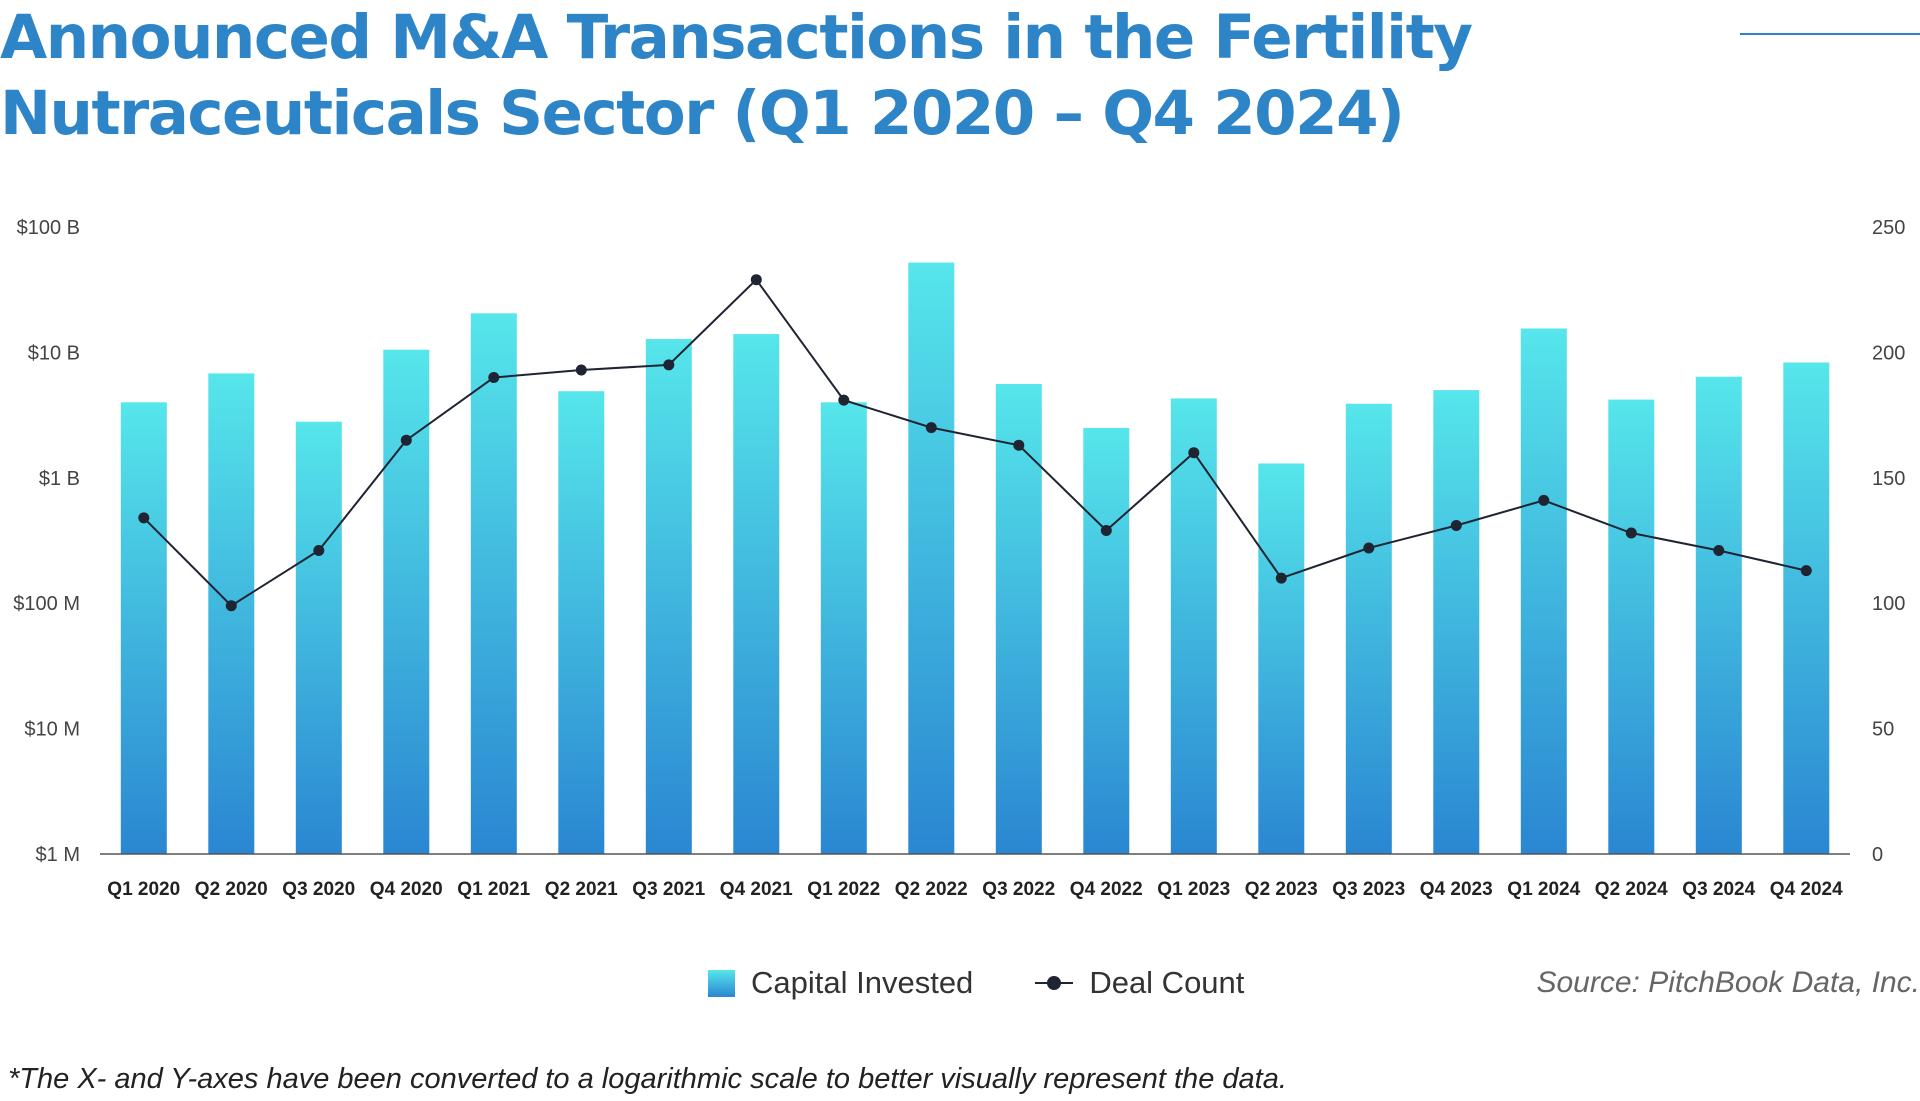 This screenshot has height=1101, width=1920. What do you see at coordinates (1456, 889) in the screenshot?
I see `x-tick-label: Q4 2023` at bounding box center [1456, 889].